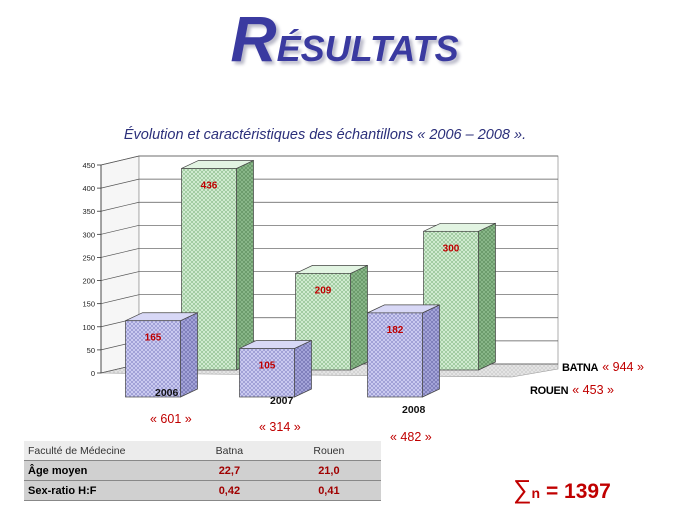 The width and height of the screenshot is (689, 517). Describe the element at coordinates (88, 281) in the screenshot. I see `y-tick-label: 200` at that location.